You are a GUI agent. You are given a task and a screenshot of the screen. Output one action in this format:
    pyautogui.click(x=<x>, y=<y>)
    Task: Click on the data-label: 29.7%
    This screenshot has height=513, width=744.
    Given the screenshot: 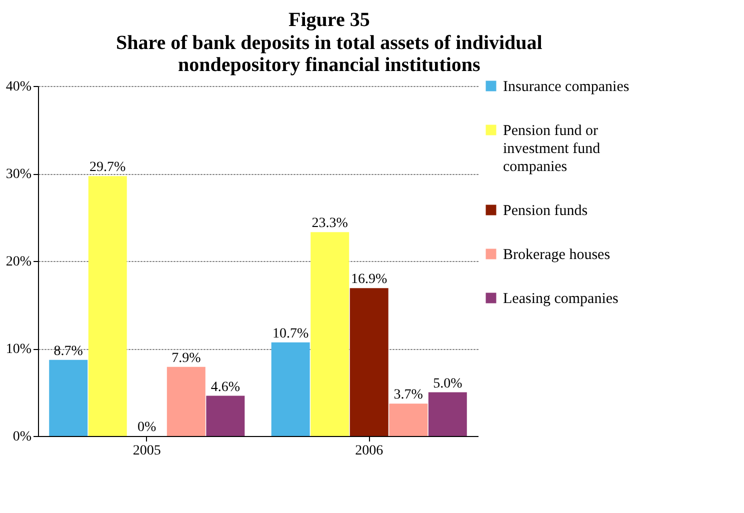 What is the action you would take?
    pyautogui.click(x=108, y=168)
    